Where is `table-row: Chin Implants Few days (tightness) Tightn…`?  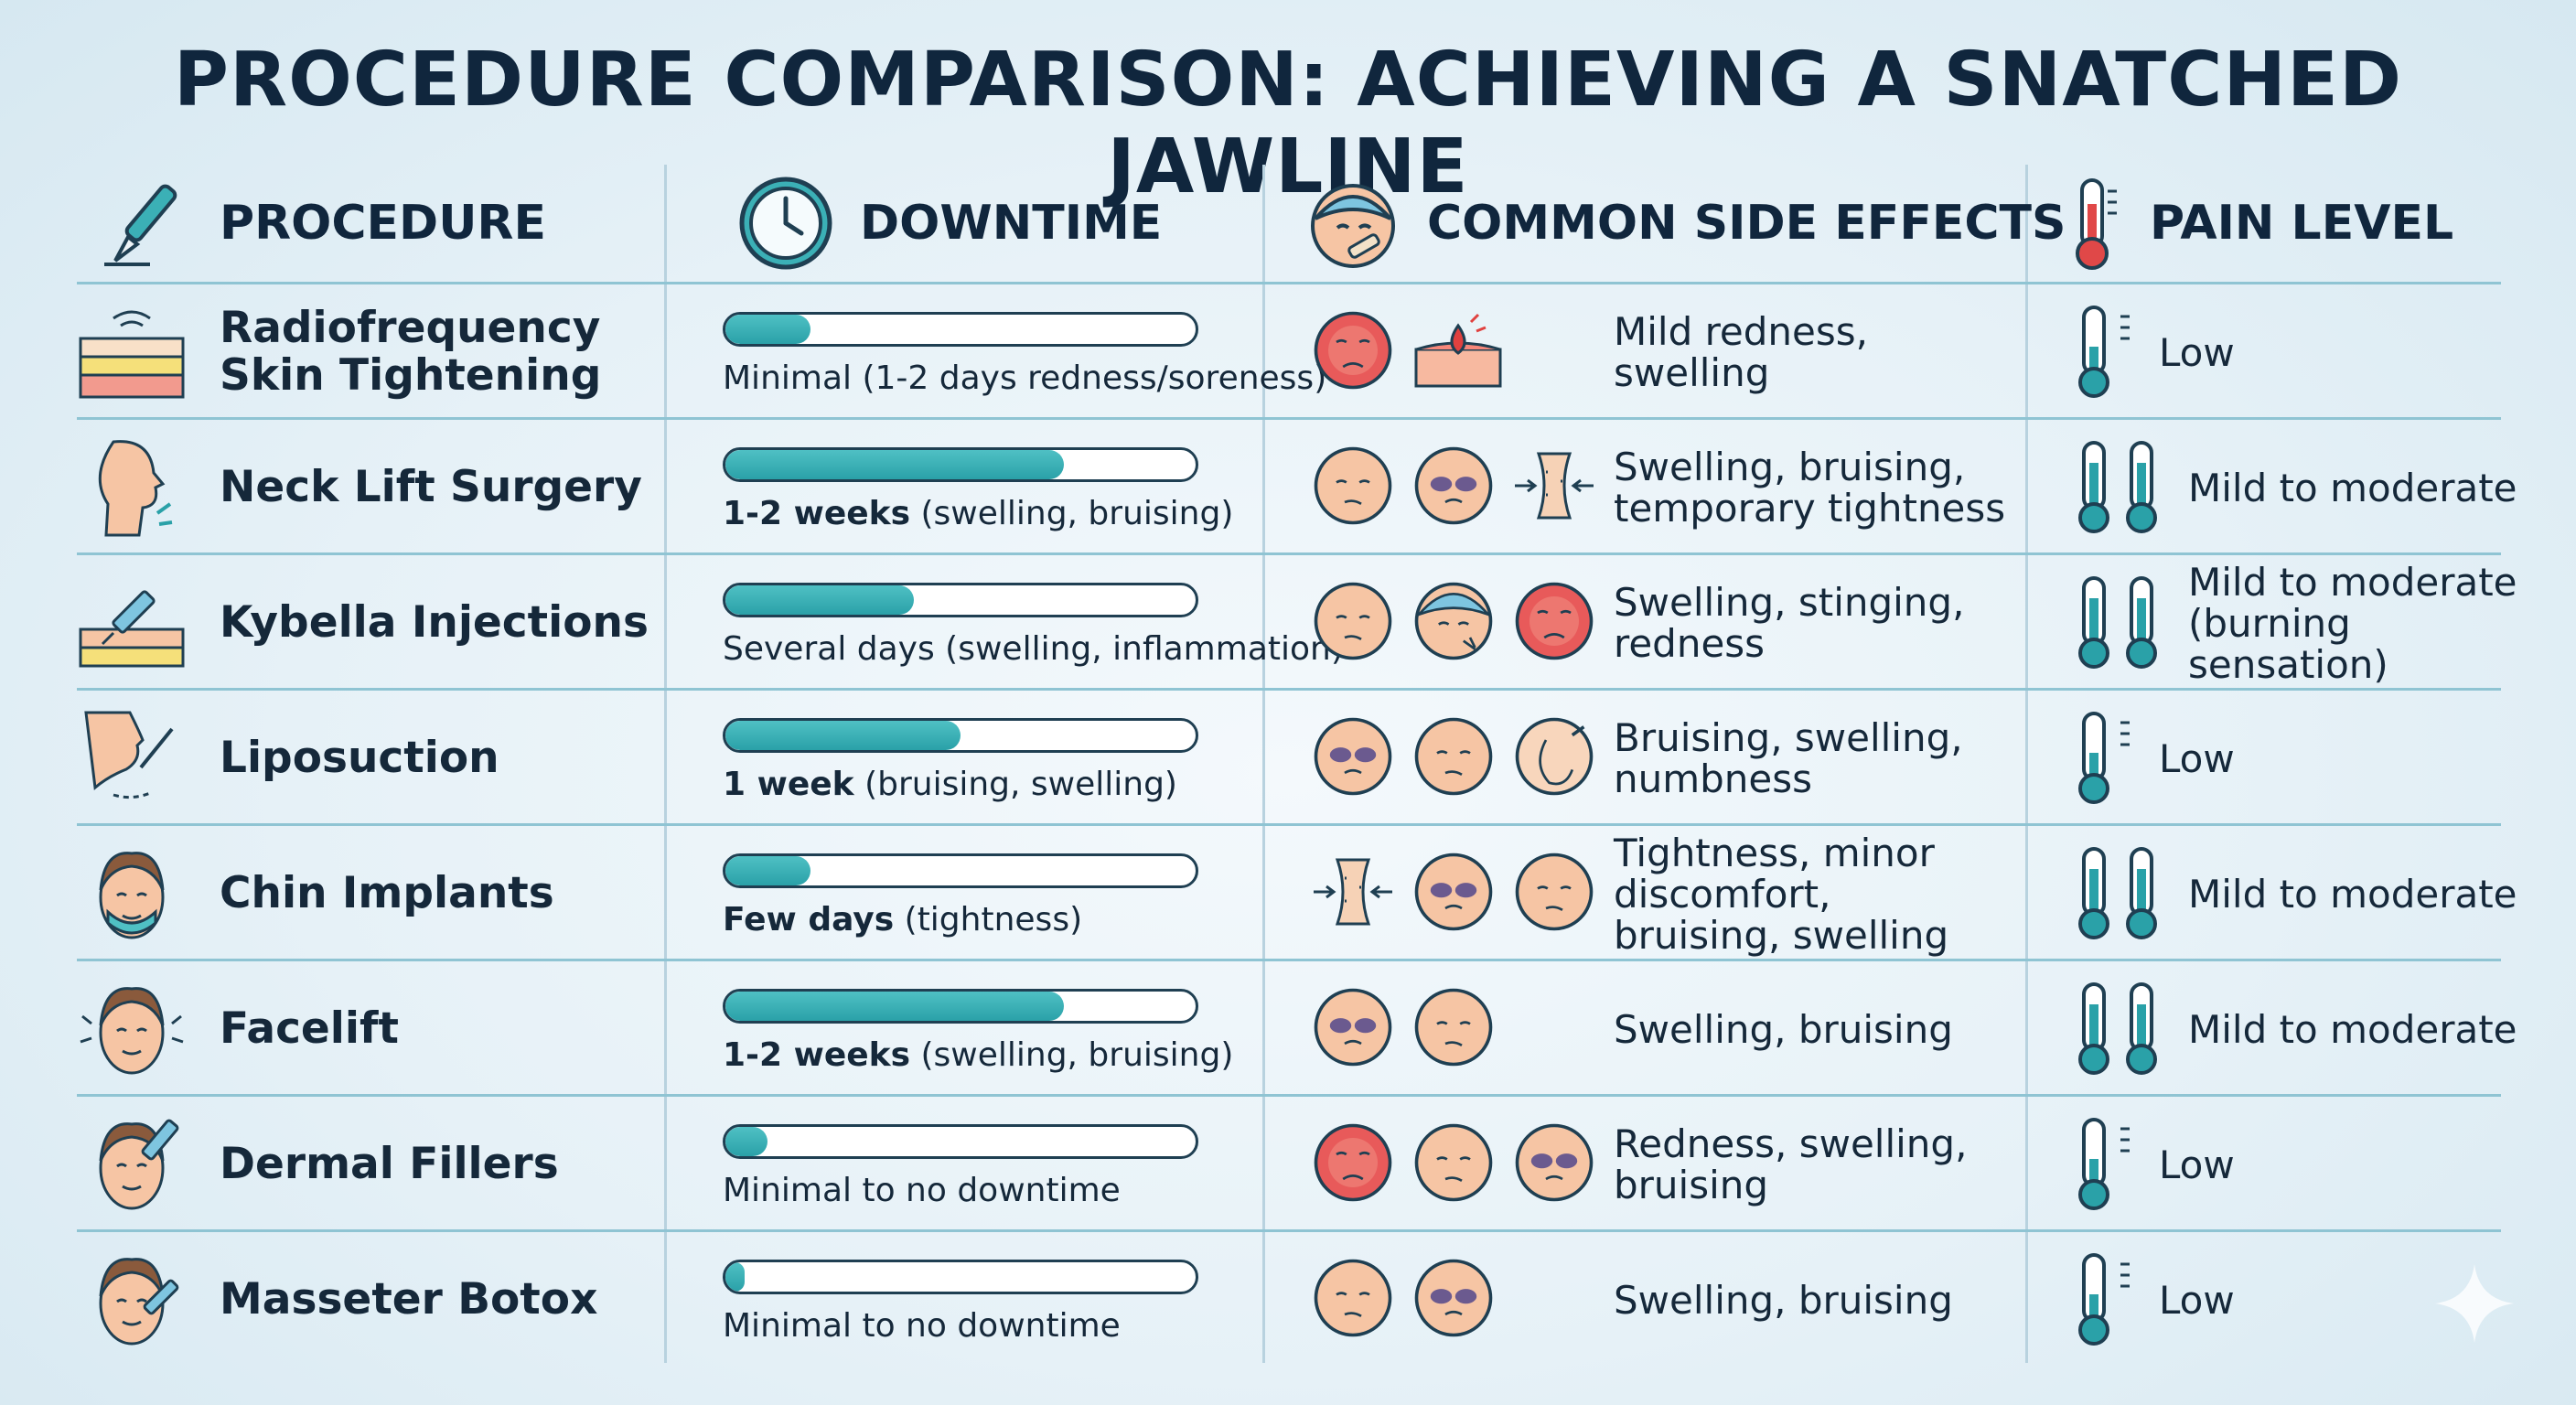
table-row: Chin Implants Few days (tightness) Tightn… is located at coordinates (1297, 893).